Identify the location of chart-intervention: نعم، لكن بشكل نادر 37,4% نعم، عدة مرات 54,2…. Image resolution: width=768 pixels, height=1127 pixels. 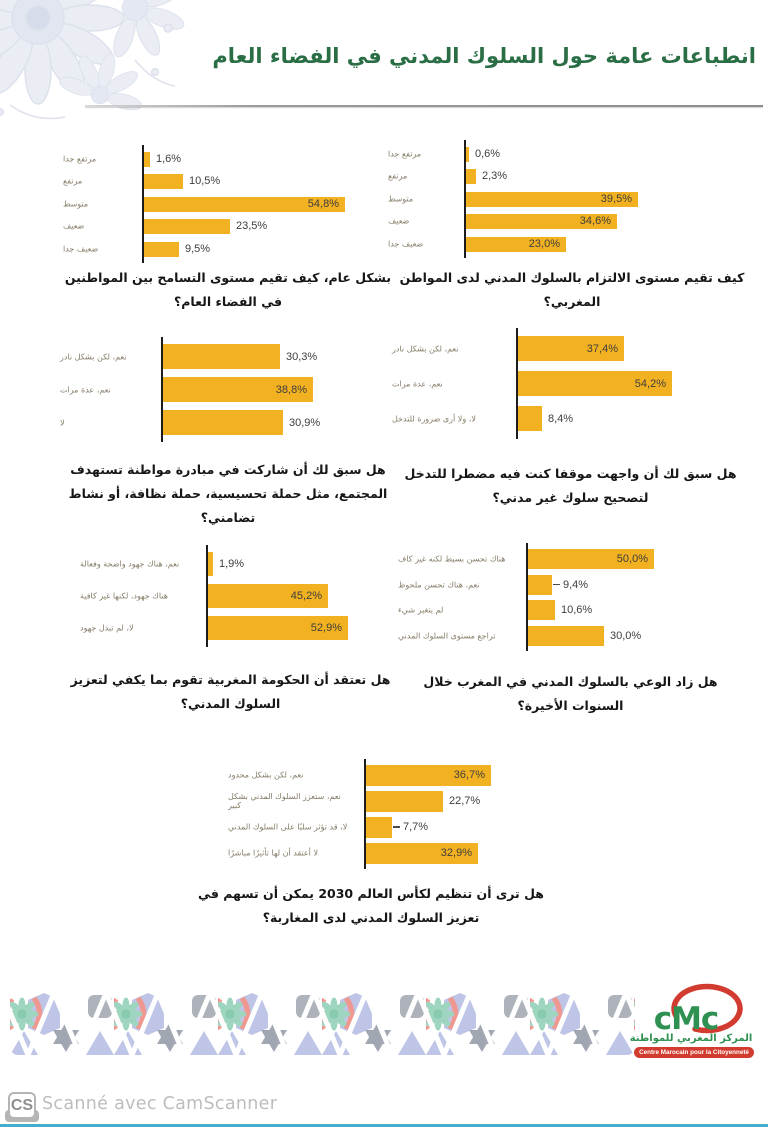
(570, 383).